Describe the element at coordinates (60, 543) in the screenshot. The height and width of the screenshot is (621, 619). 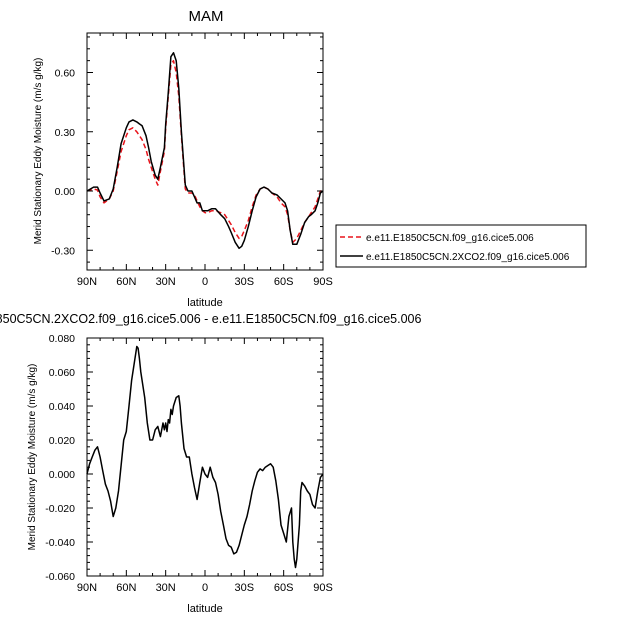
I see `y-tick-label: -0.040` at that location.